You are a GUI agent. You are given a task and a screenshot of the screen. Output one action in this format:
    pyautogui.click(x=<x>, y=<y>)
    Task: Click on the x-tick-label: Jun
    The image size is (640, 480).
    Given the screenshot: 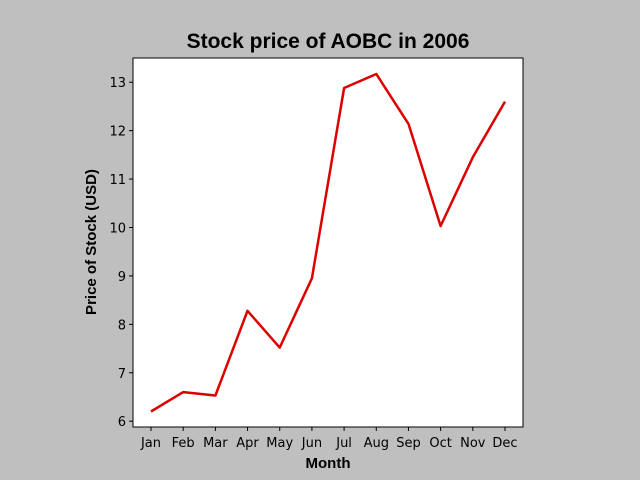 What is the action you would take?
    pyautogui.click(x=311, y=443)
    